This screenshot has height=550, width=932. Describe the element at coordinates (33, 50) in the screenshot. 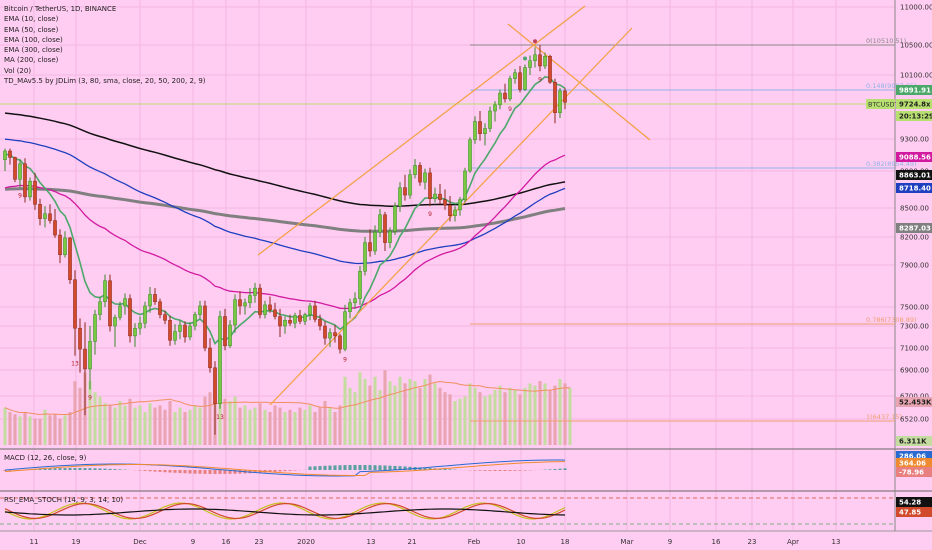

I see `legend-ema300: EMA (300, close)` at that location.